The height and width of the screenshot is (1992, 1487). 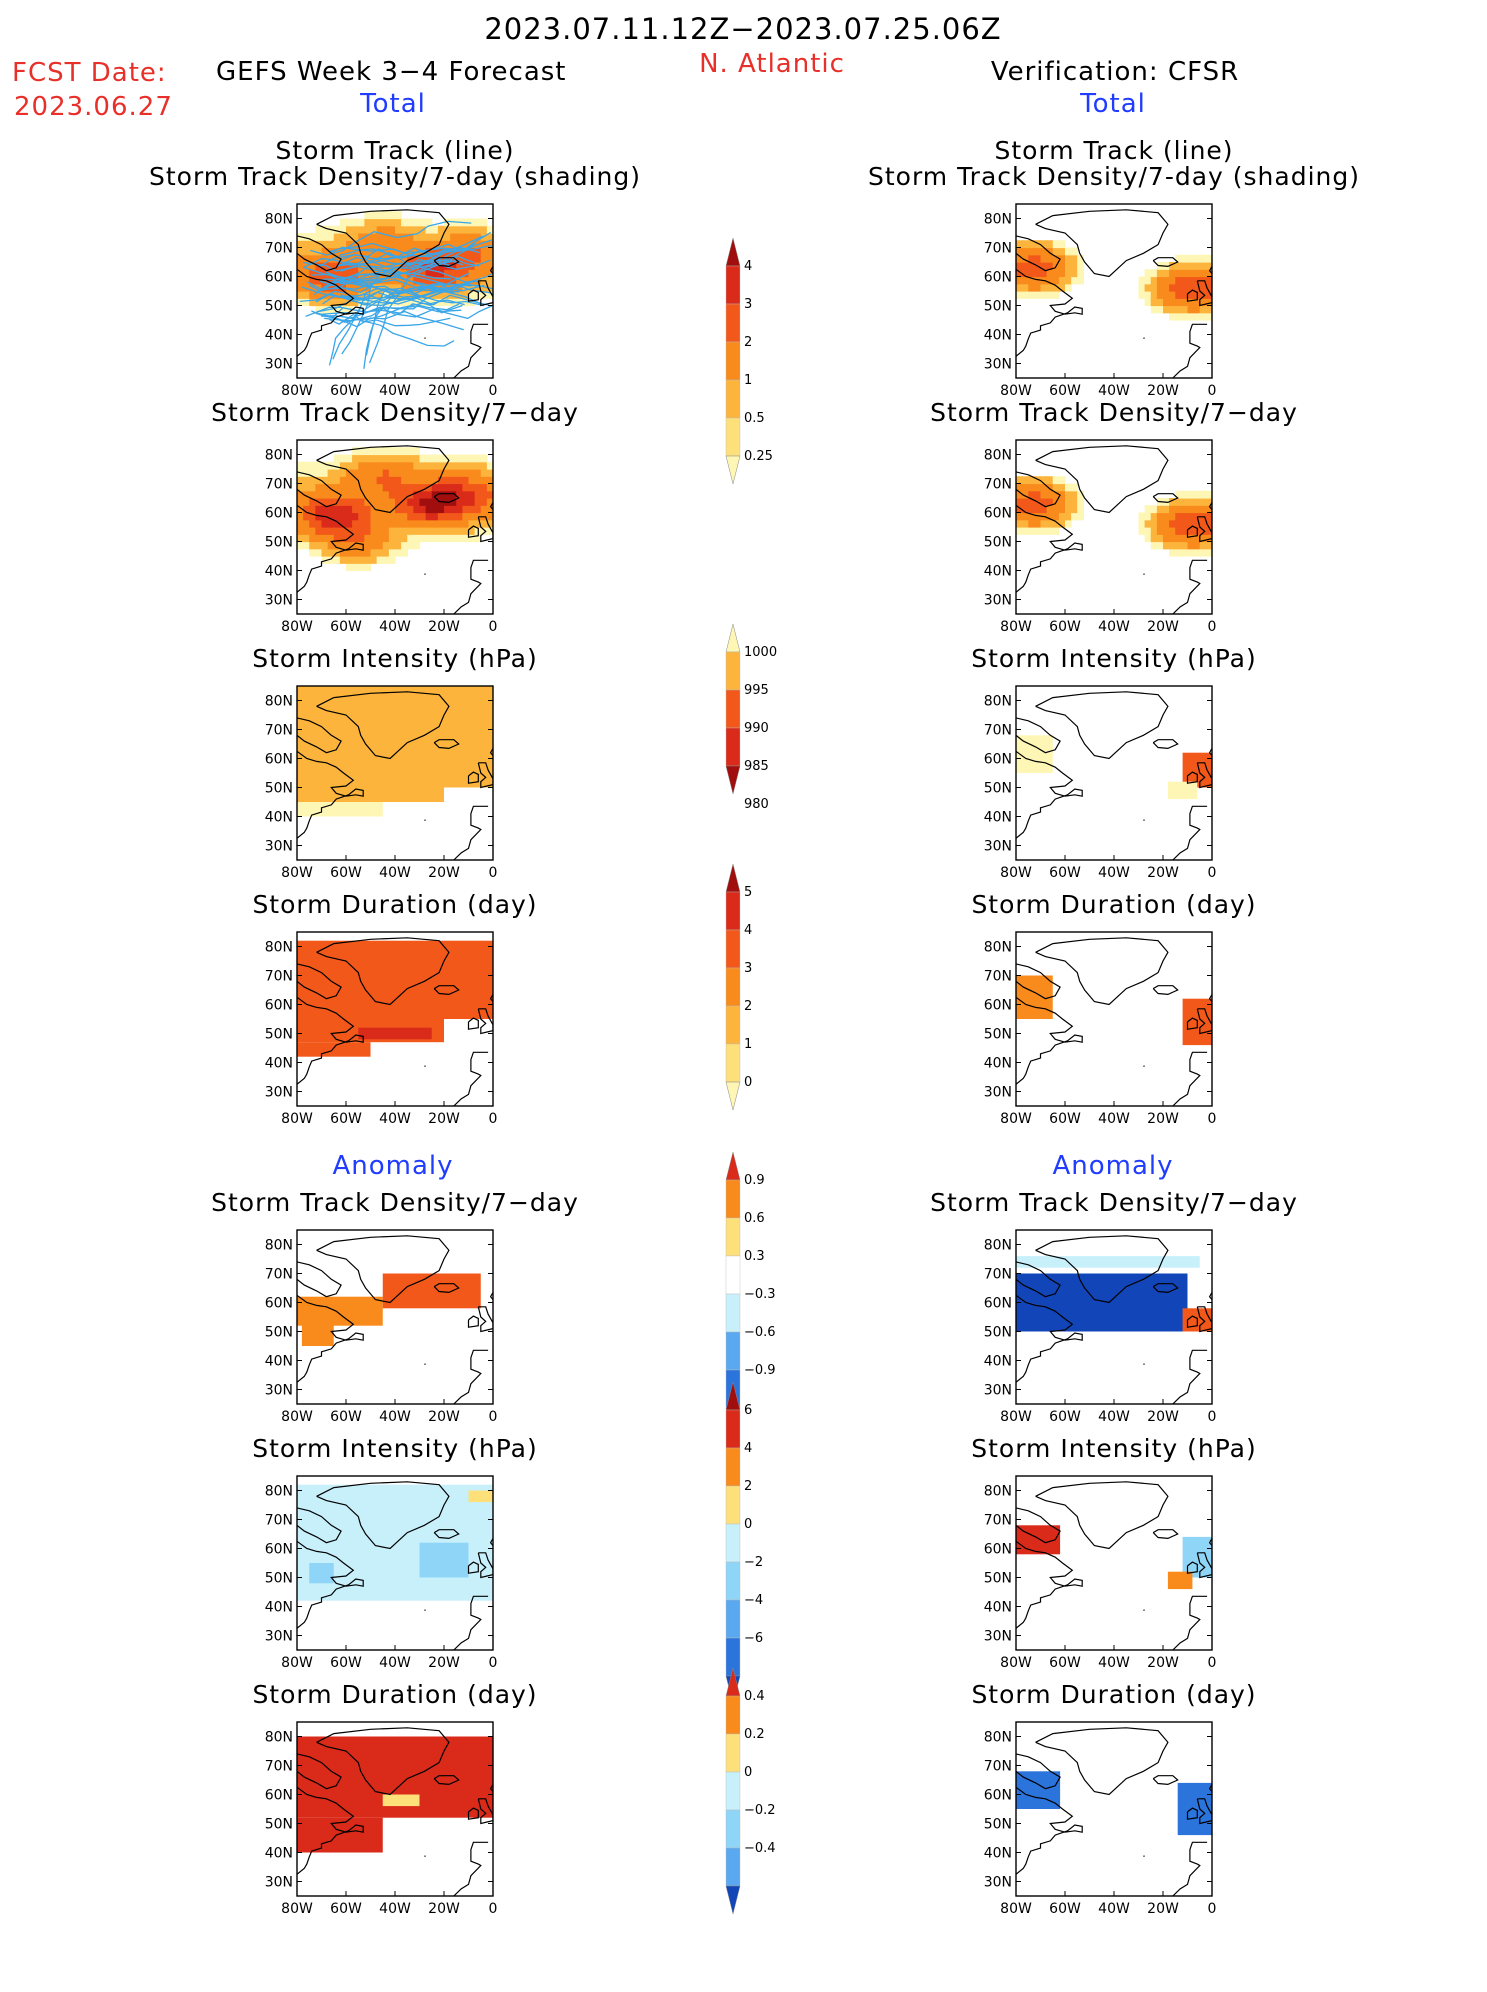 What do you see at coordinates (1114, 280) in the screenshot?
I see `field-ob-track` at bounding box center [1114, 280].